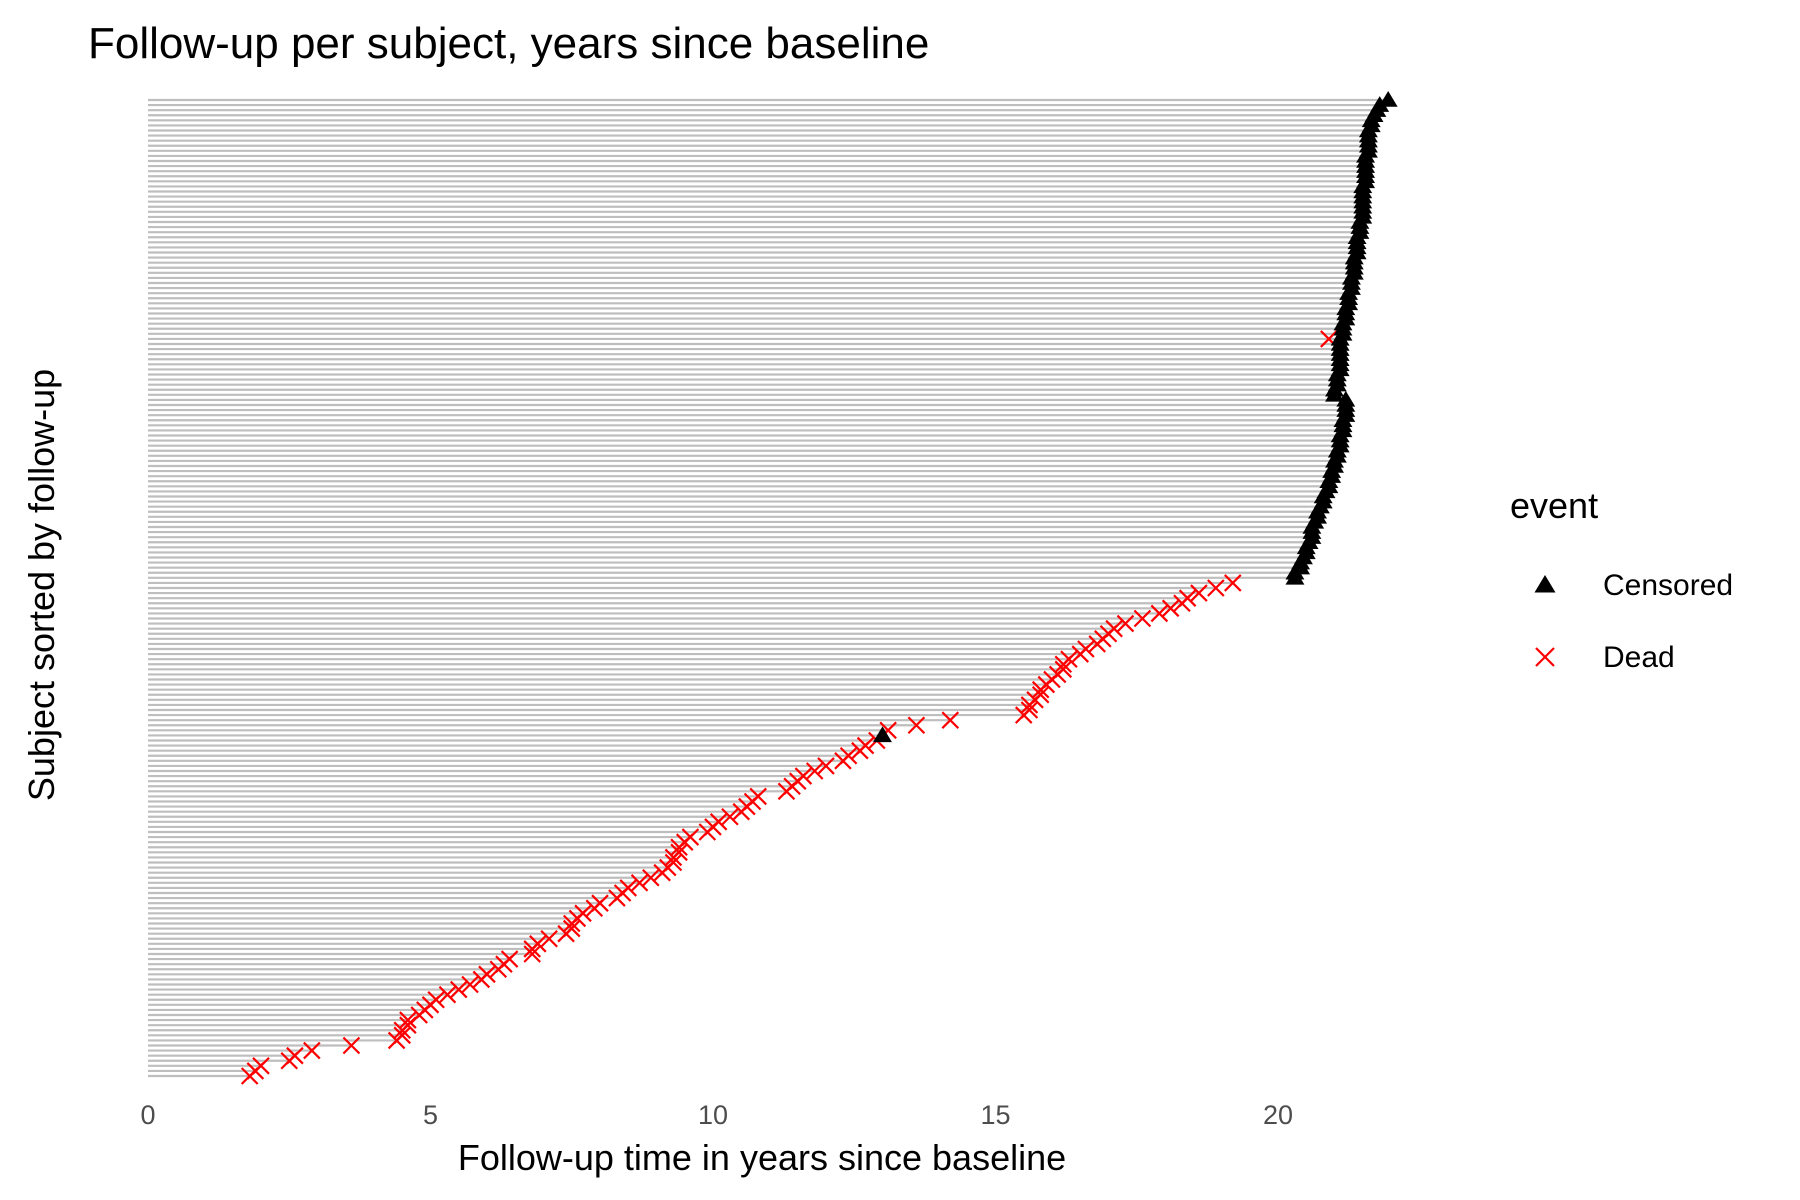 This screenshot has height=1200, width=1800. I want to click on legend-entries: Censored Dead, so click(1633, 621).